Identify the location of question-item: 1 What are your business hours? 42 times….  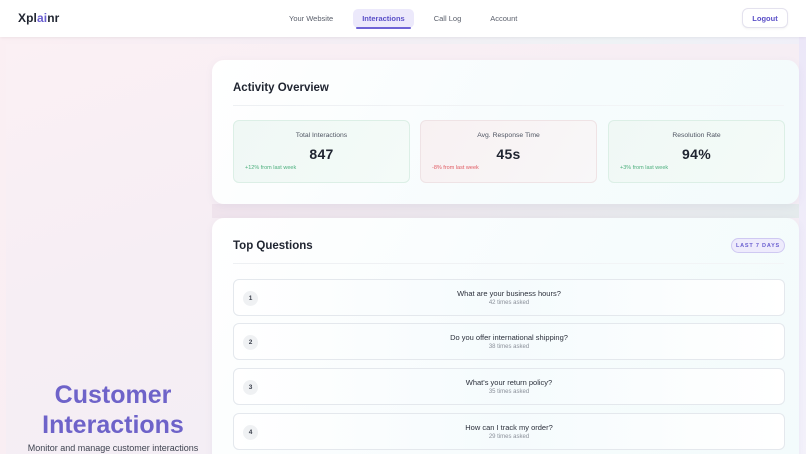
(509, 297).